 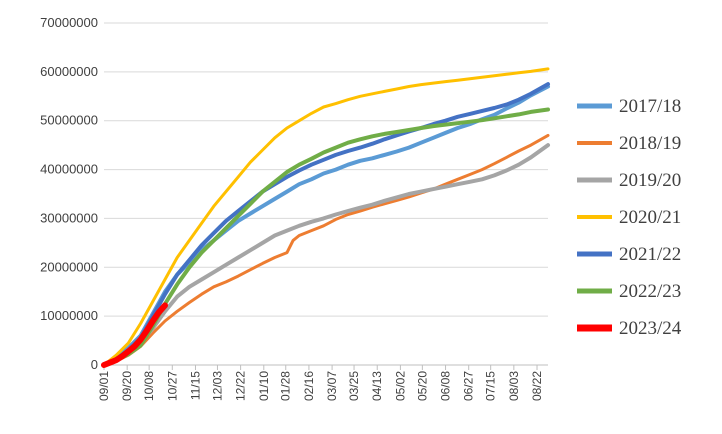 What do you see at coordinates (514, 386) in the screenshot?
I see `x-tick-label: 08/03` at bounding box center [514, 386].